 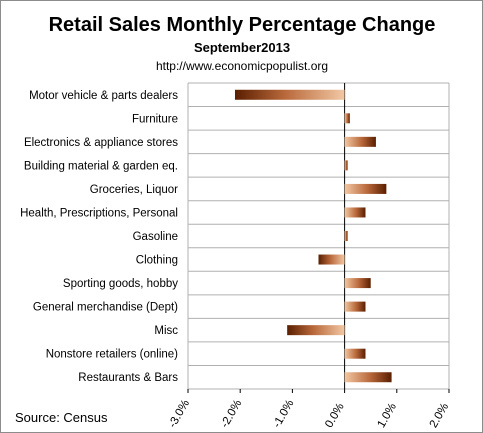 What do you see at coordinates (101, 143) in the screenshot?
I see `category-label: Electronics & appliance stores` at bounding box center [101, 143].